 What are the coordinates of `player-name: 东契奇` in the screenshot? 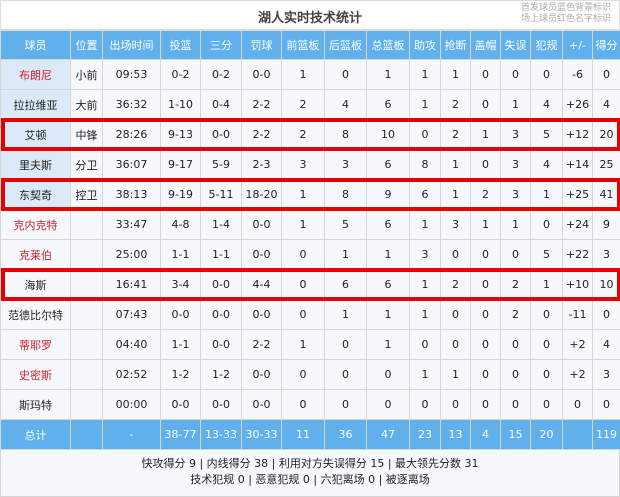 It's located at (35, 194).